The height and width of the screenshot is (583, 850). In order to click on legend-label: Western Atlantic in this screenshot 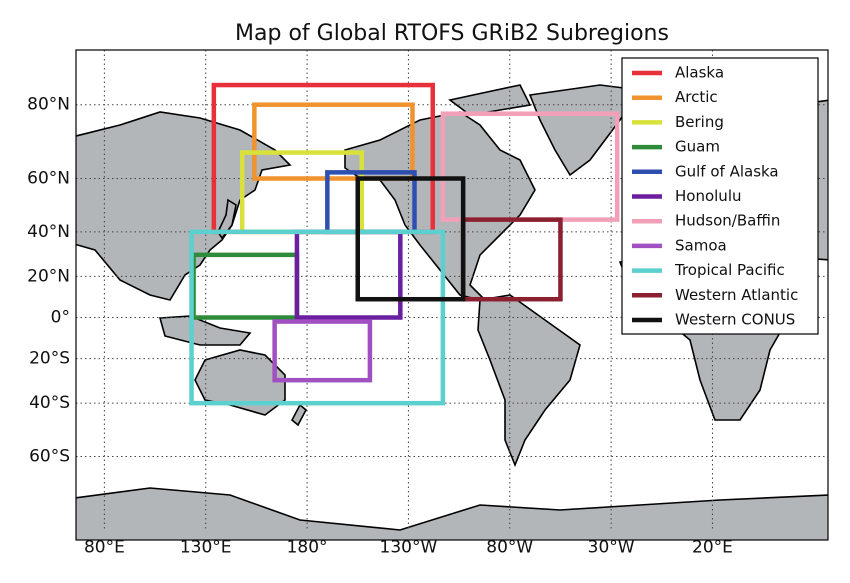, I will do `click(736, 295)`.